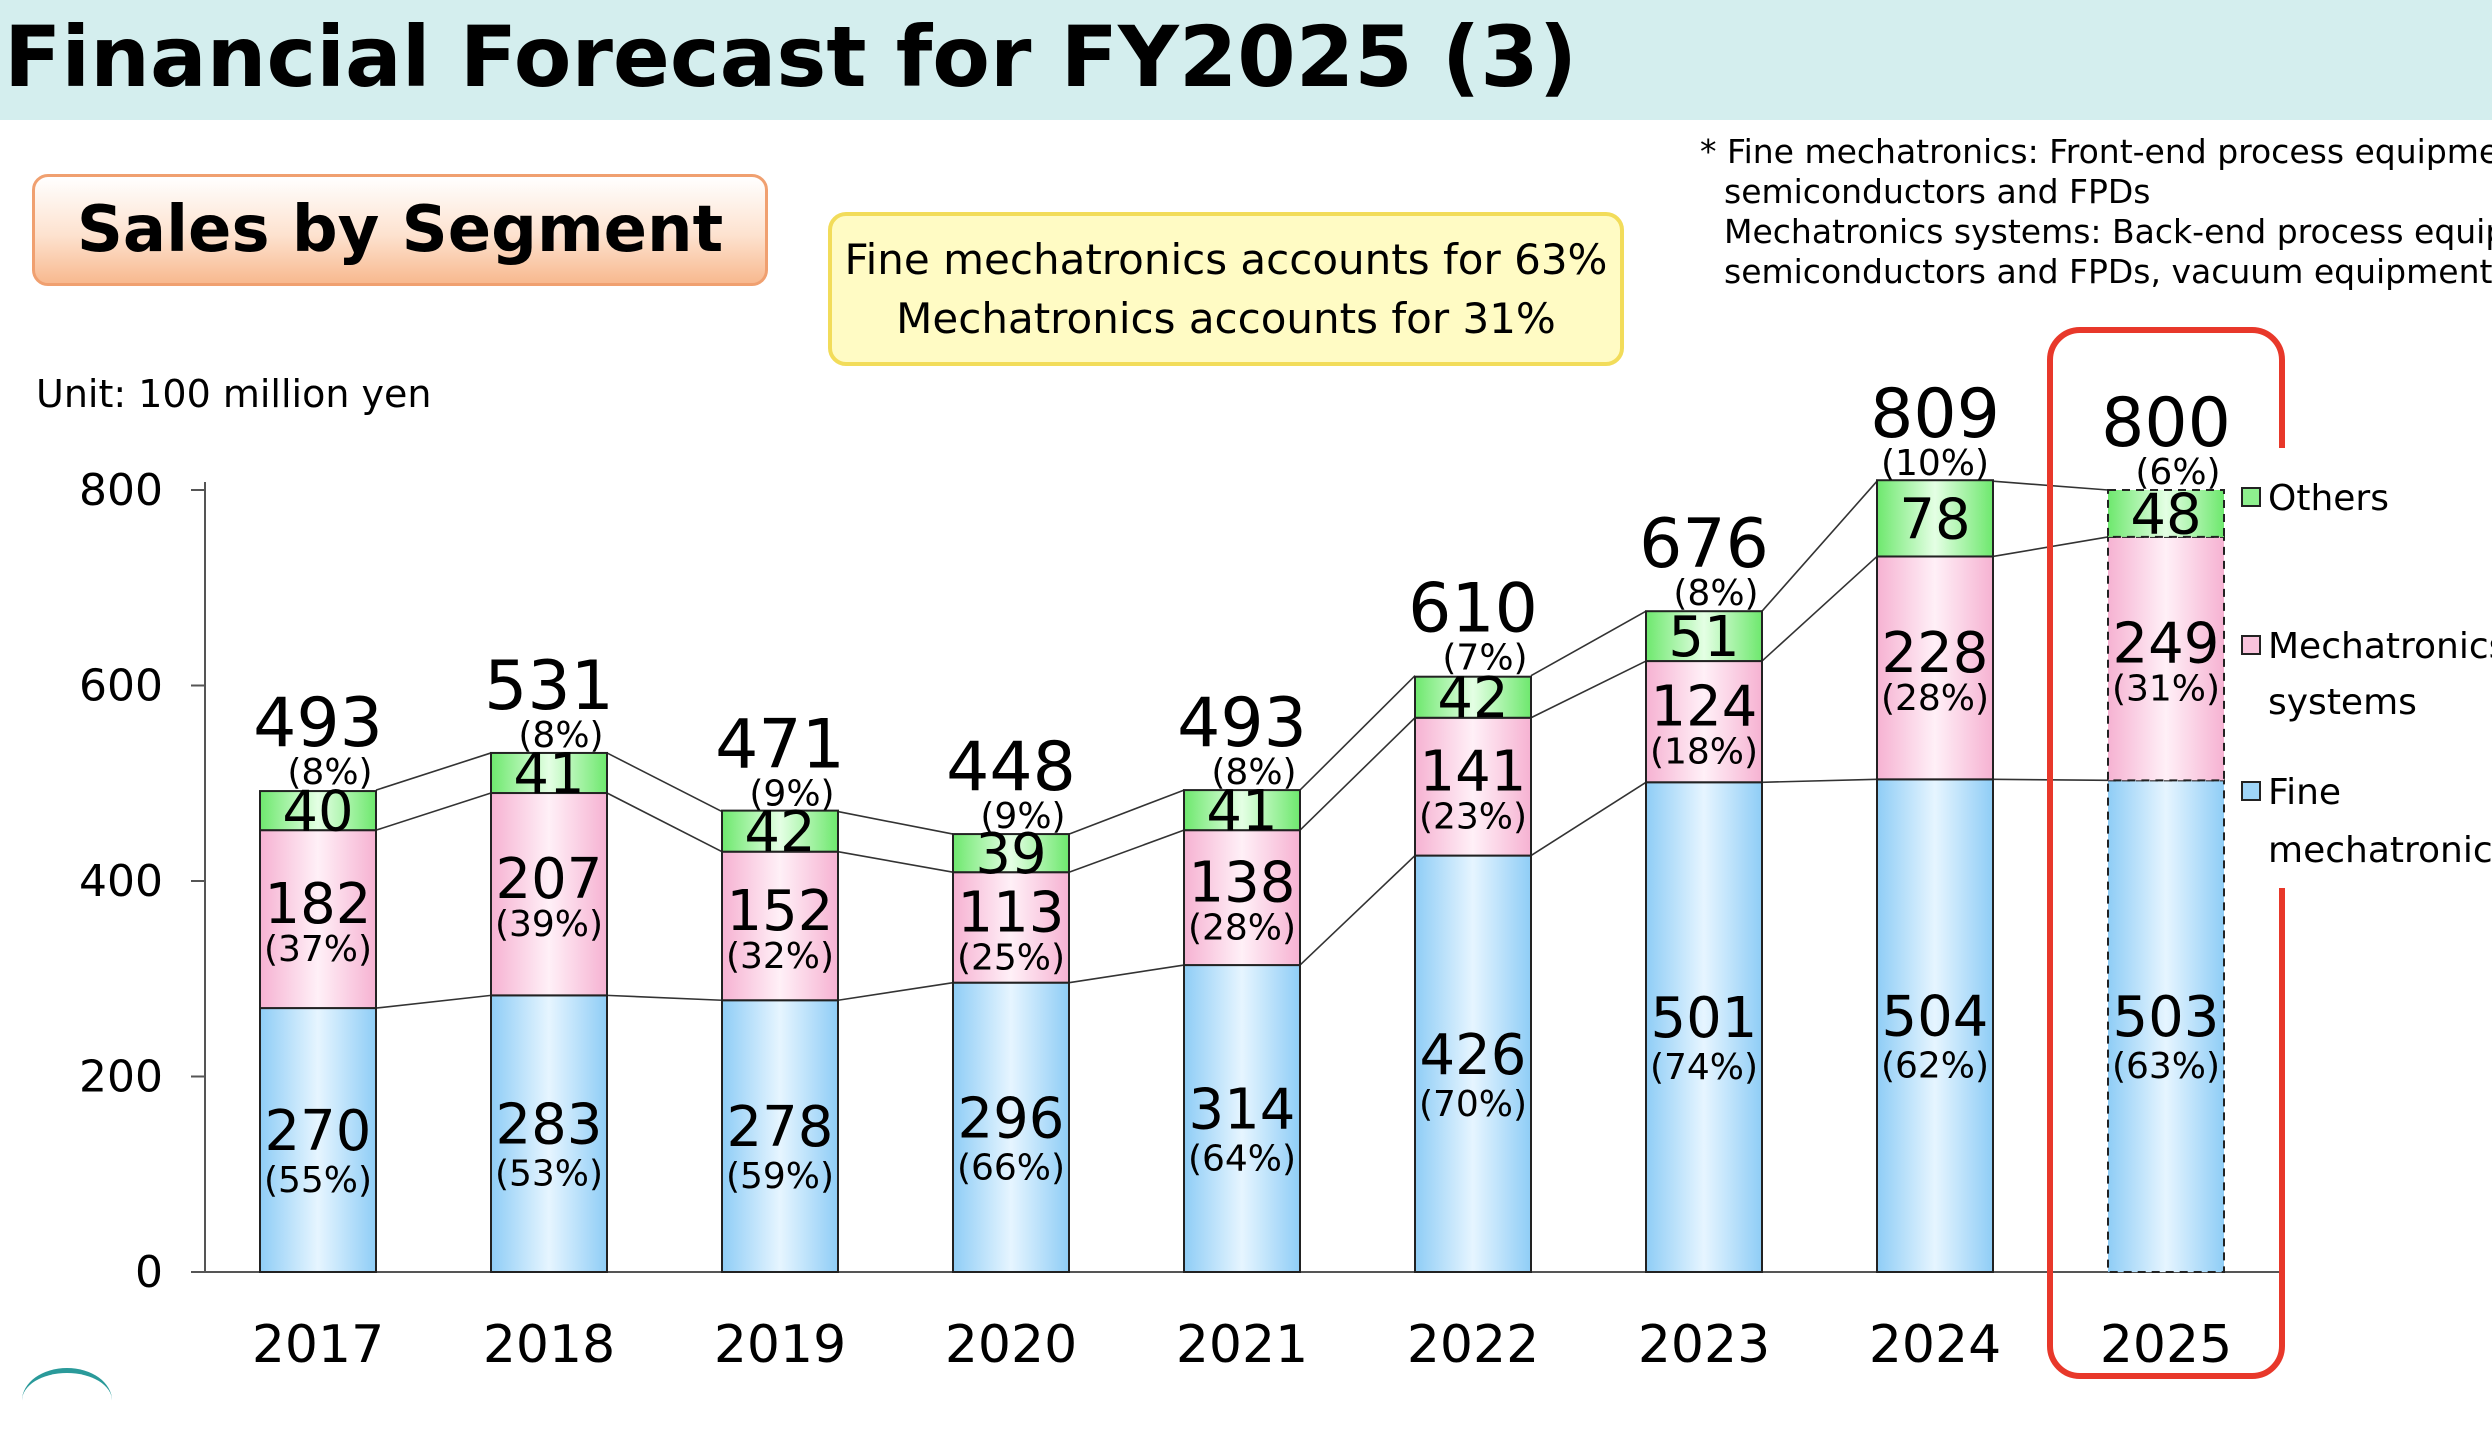 The height and width of the screenshot is (1433, 2492). Describe the element at coordinates (780, 956) in the screenshot. I see `share-label-mechatronics: (32%)` at that location.